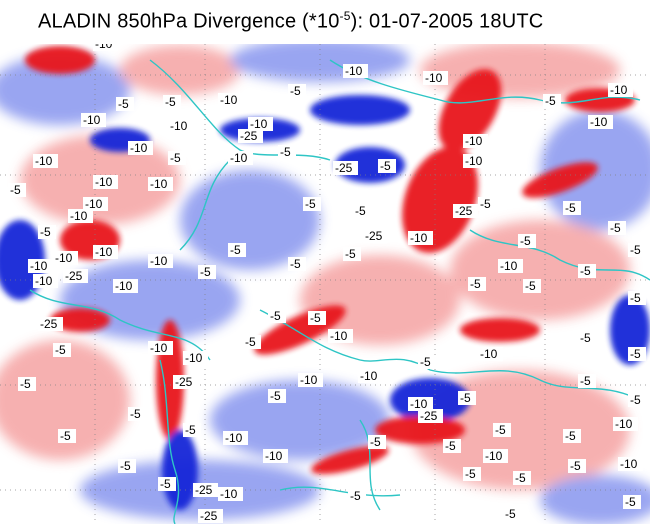  What do you see at coordinates (189, 21) in the screenshot?
I see `map-title-prefix: ALADIN 850hPa Divergence (*10` at bounding box center [189, 21].